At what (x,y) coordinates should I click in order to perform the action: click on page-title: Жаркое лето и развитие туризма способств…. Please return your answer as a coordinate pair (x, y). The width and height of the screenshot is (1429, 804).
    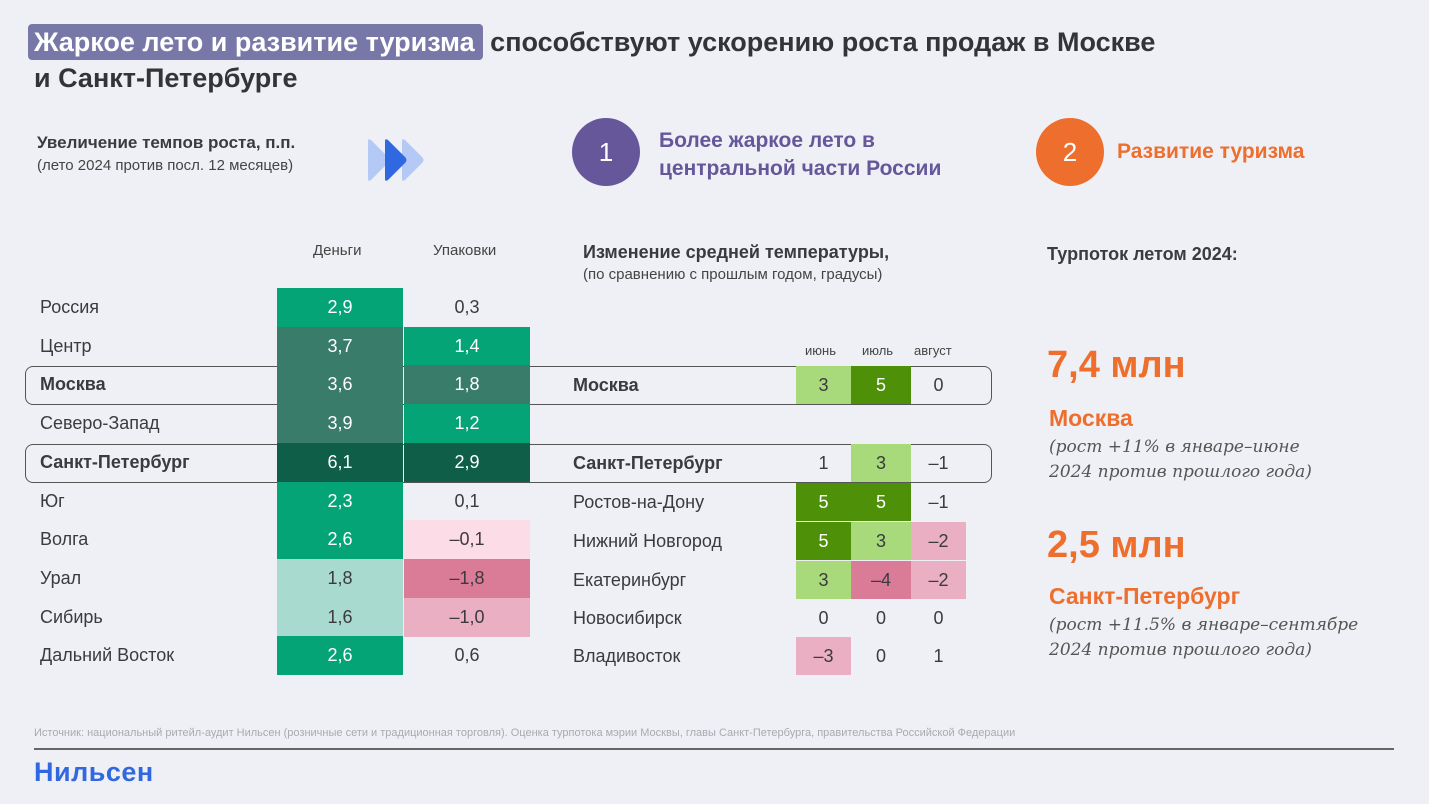
    Looking at the image, I should click on (592, 60).